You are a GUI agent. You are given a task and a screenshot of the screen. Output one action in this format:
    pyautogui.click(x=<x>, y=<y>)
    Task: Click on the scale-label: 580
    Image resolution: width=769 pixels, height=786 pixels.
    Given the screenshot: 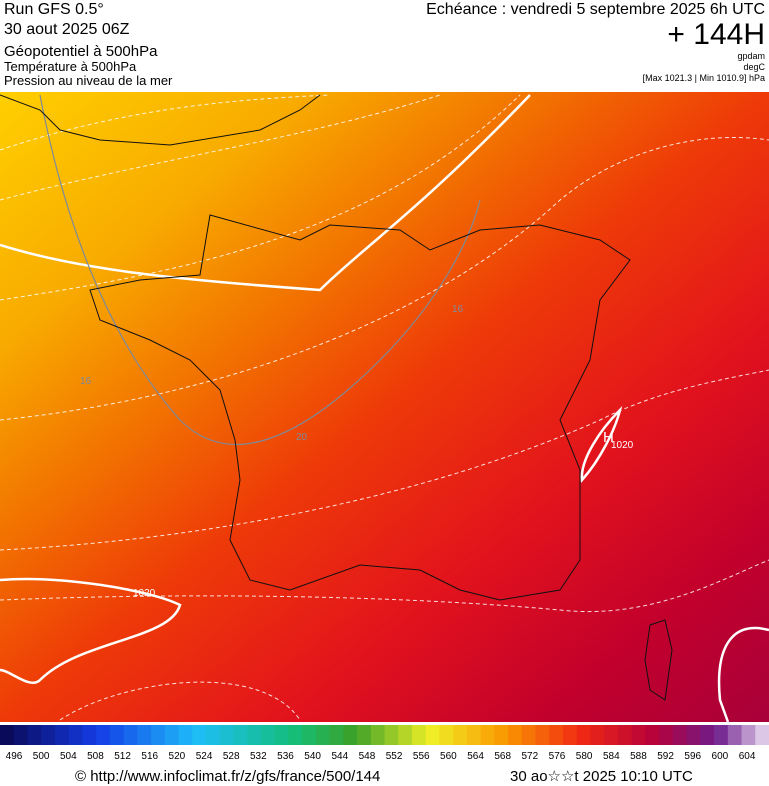 What is the action you would take?
    pyautogui.click(x=584, y=756)
    